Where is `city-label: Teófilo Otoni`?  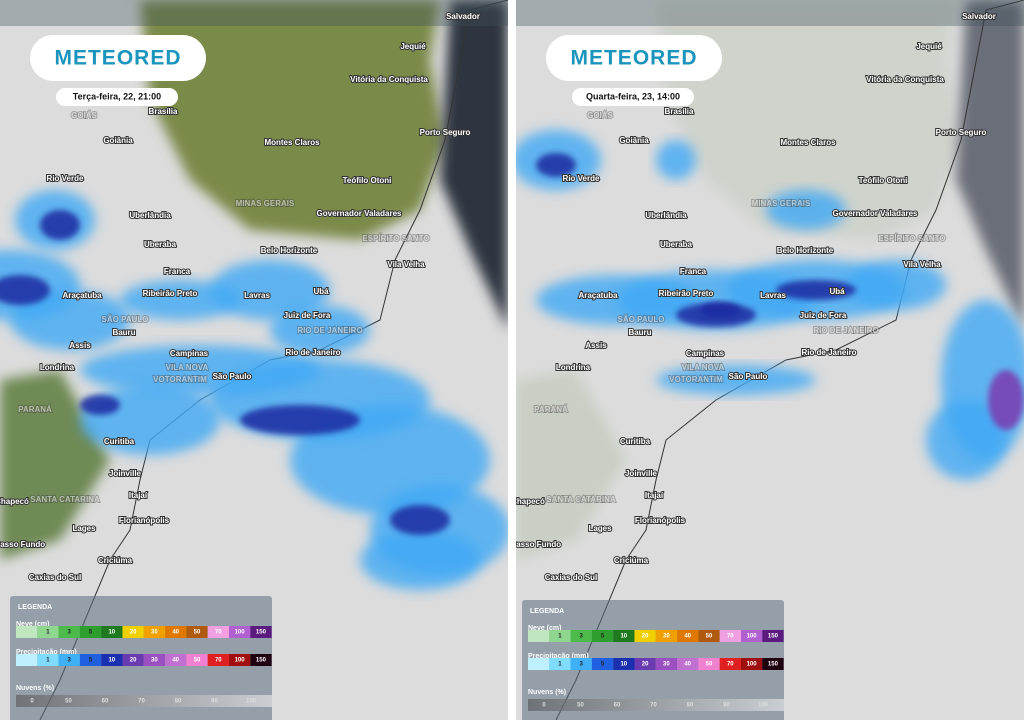
city-label: Teófilo Otoni is located at coordinates (883, 180).